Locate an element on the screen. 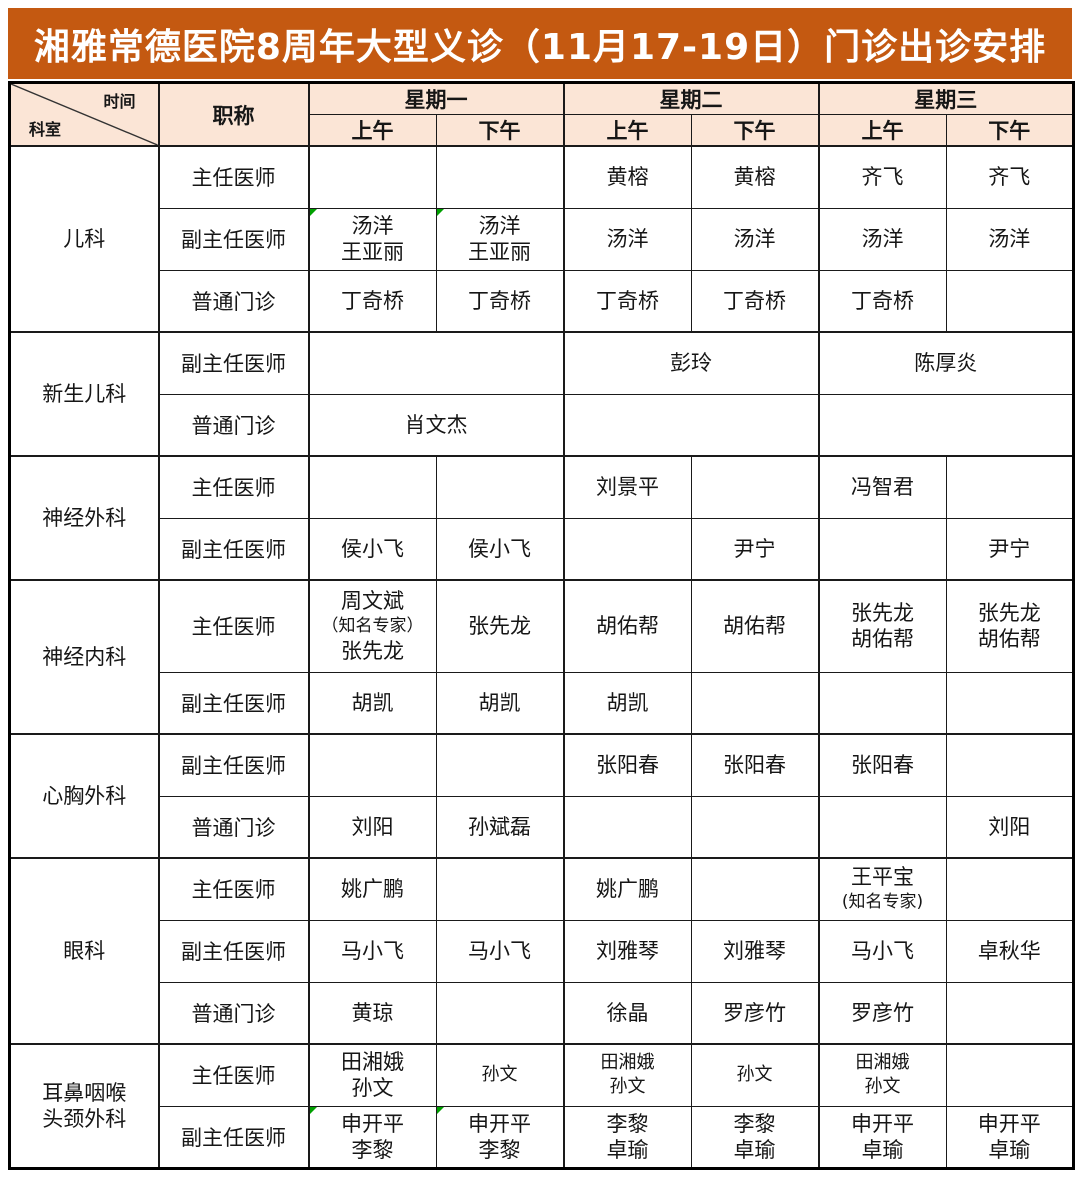 This screenshot has height=1178, width=1080. schedule-cell: 齐飞 is located at coordinates (1009, 177).